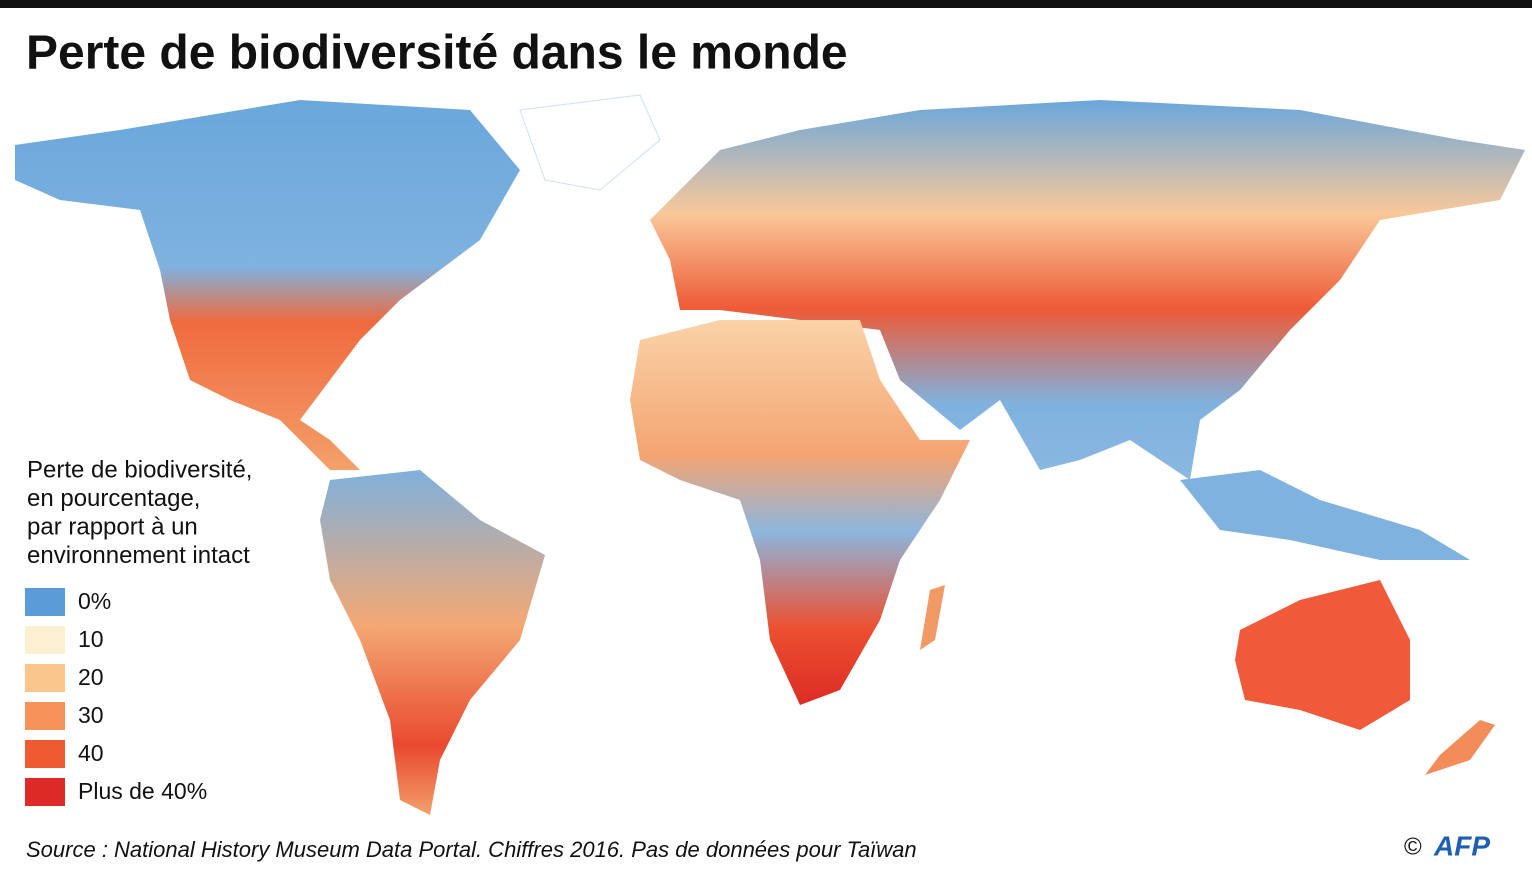  I want to click on north-america, so click(267, 285).